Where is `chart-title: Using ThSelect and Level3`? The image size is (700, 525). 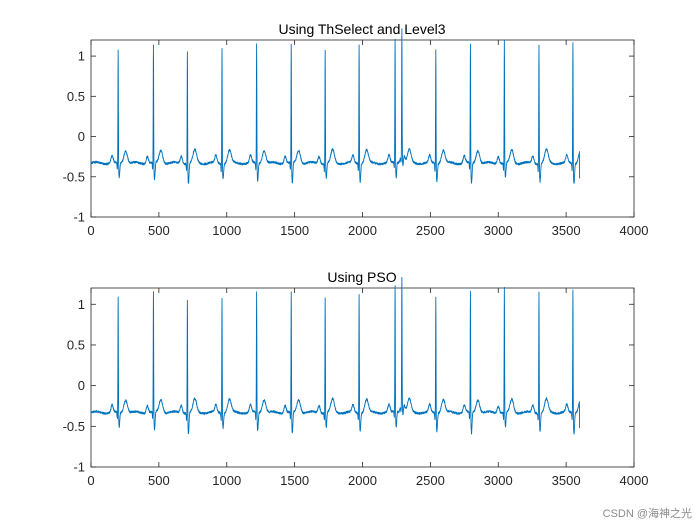
chart-title: Using ThSelect and Level3 is located at coordinates (361, 29).